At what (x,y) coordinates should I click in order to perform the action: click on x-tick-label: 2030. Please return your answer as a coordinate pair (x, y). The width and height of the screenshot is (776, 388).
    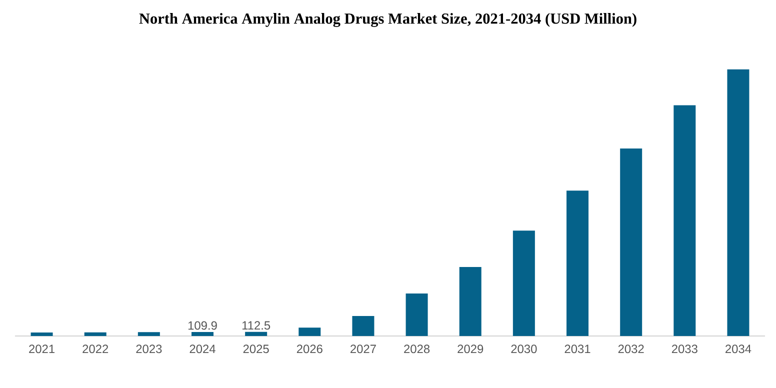
    Looking at the image, I should click on (524, 349).